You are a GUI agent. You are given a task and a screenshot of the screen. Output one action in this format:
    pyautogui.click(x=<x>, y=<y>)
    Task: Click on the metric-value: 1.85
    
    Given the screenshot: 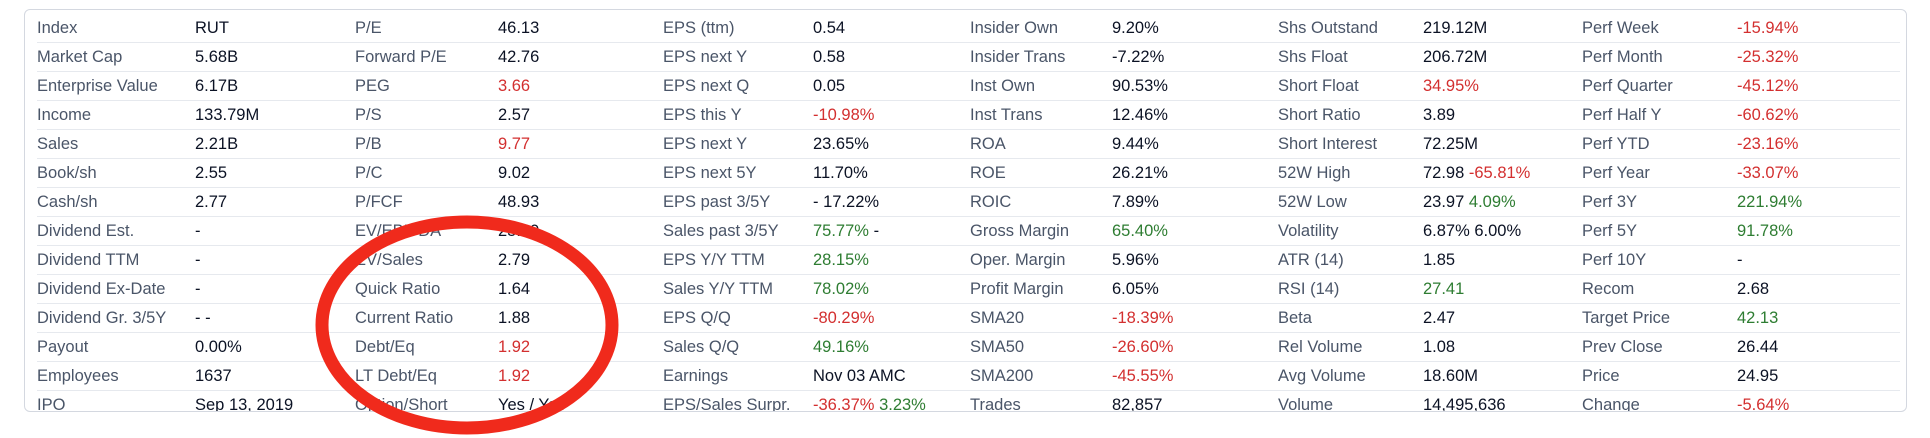 What is the action you would take?
    pyautogui.click(x=1502, y=260)
    